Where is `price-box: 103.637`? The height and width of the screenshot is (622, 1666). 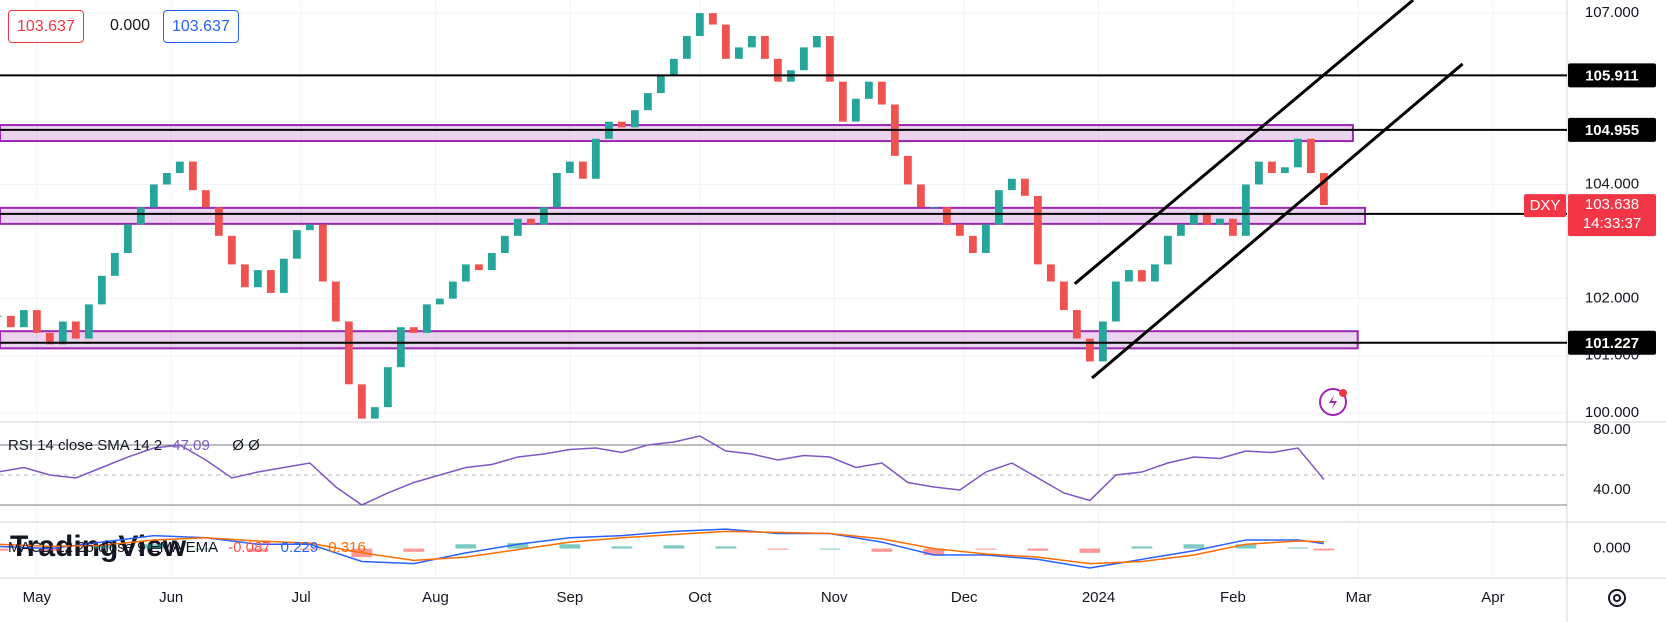 price-box: 103.637 is located at coordinates (46, 26).